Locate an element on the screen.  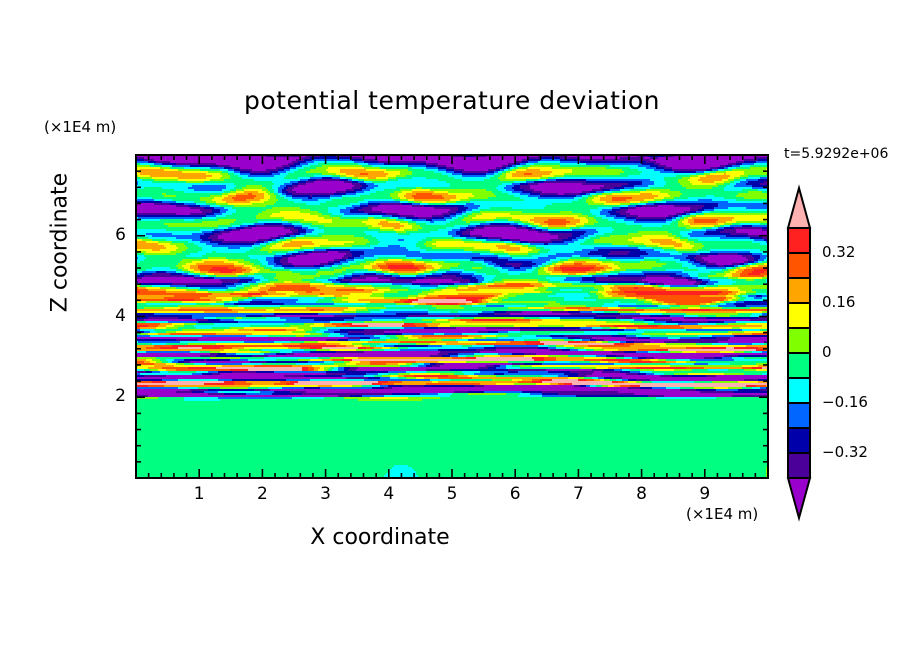
y-tick-label: 6 is located at coordinates (120, 234).